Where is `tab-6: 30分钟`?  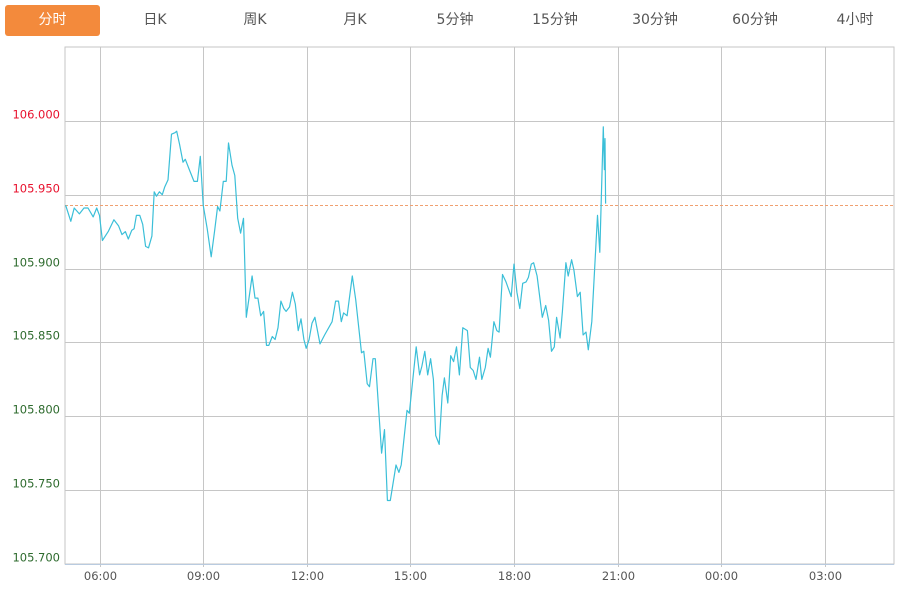 tab-6: 30分钟 is located at coordinates (655, 20).